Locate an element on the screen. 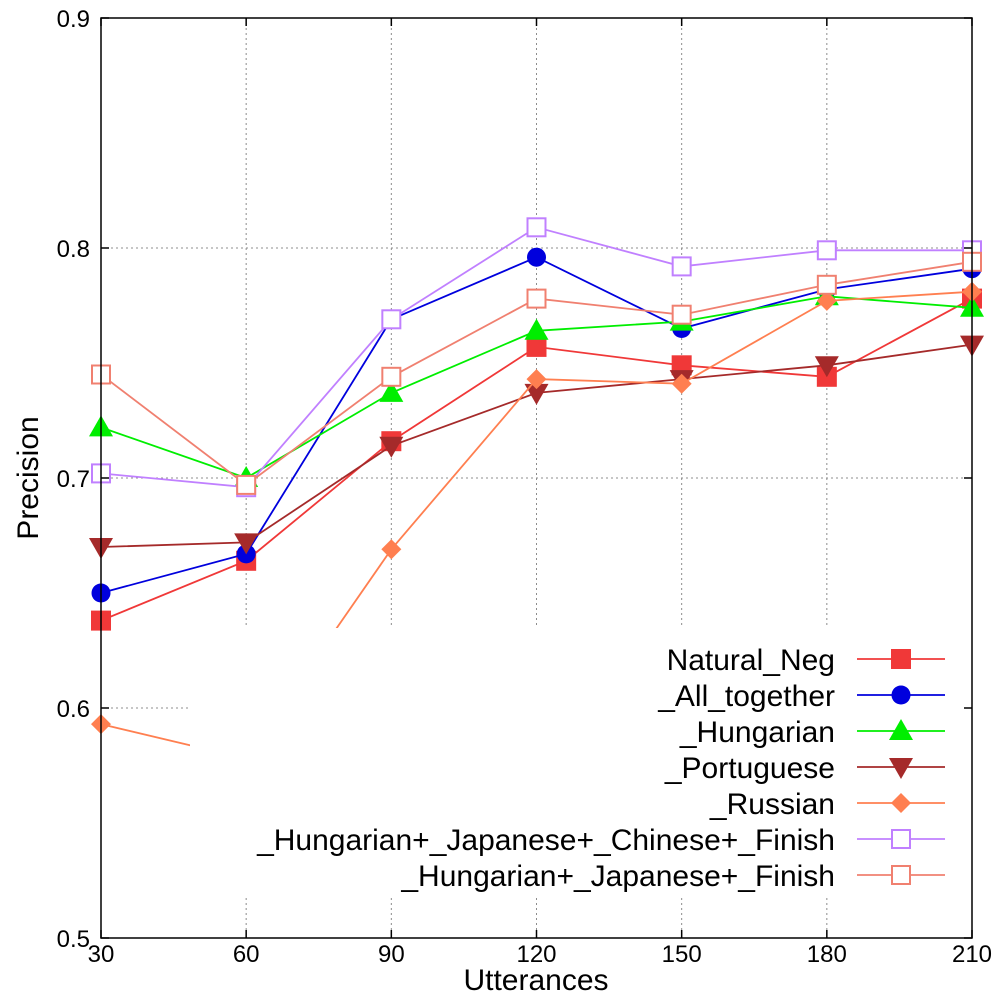 Image resolution: width=1000 pixels, height=1000 pixels. legend-label: _Russian is located at coordinates (772, 804).